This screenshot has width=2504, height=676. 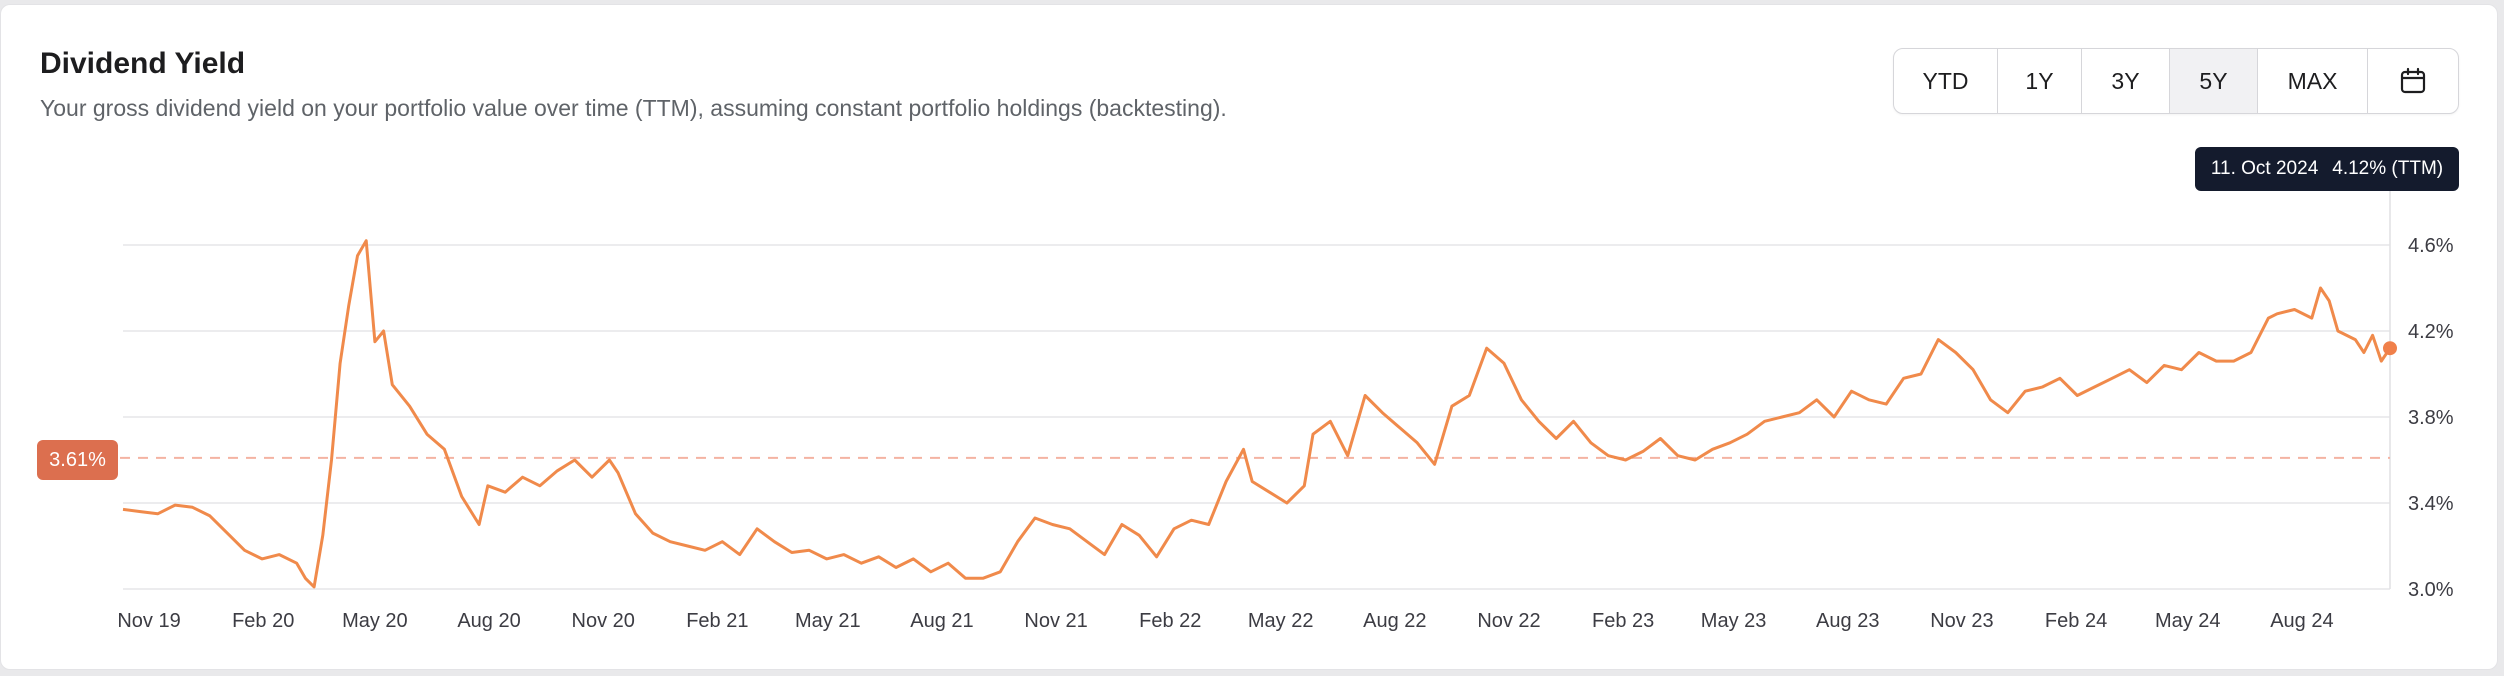 What do you see at coordinates (375, 621) in the screenshot?
I see `x-tick-label: May 20` at bounding box center [375, 621].